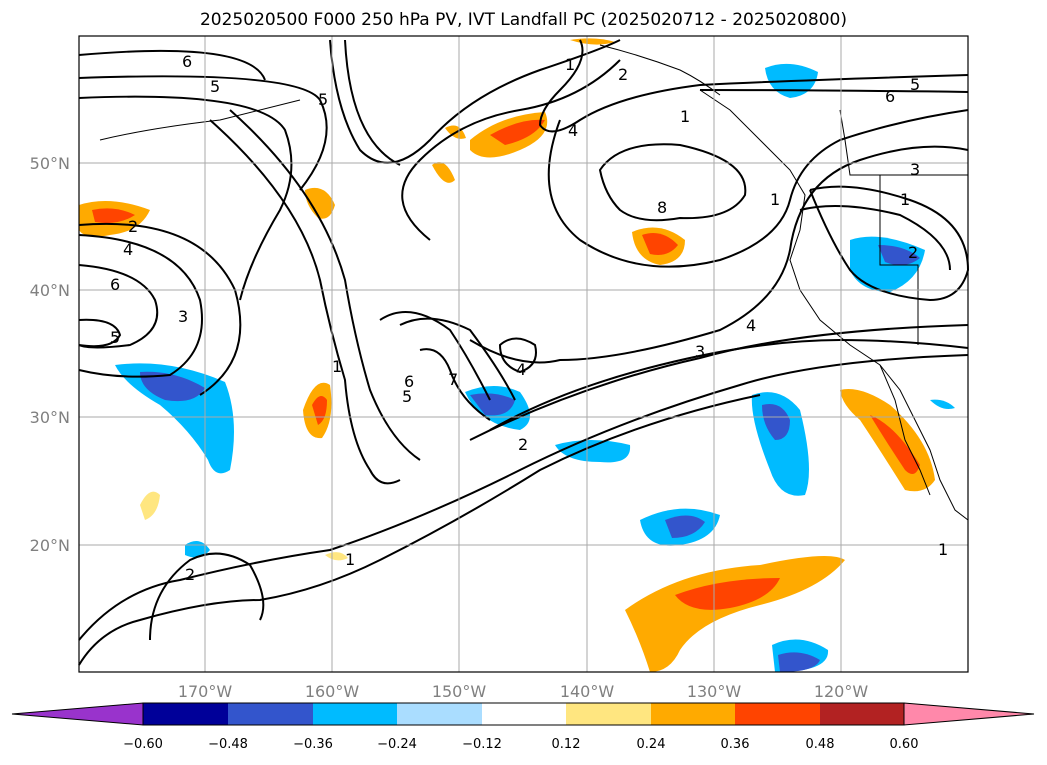  What do you see at coordinates (662, 207) in the screenshot?
I see `contour-label: 8` at bounding box center [662, 207].